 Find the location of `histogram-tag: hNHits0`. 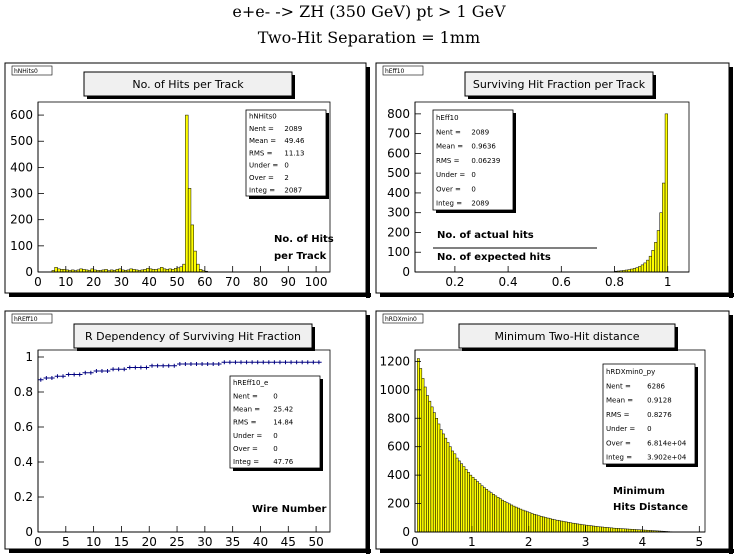

histogram-tag: hNHits0 is located at coordinates (26, 71).